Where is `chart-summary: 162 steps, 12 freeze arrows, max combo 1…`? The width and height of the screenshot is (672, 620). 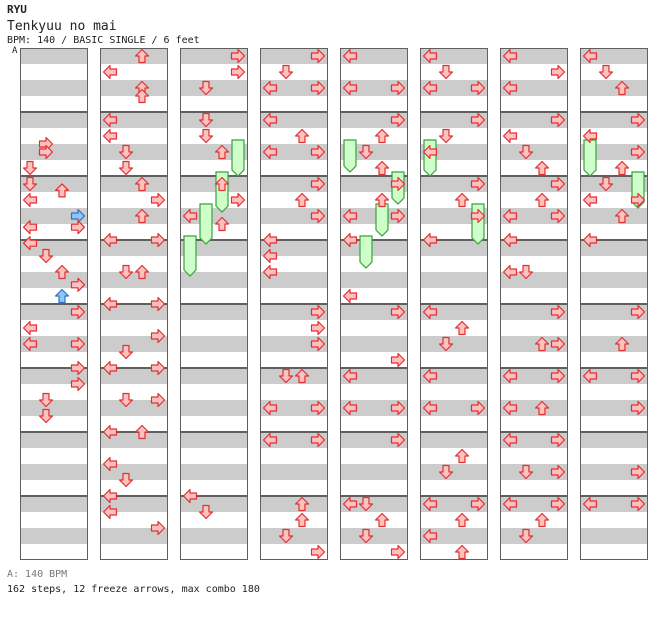
chart-summary: 162 steps, 12 freeze arrows, max combo 1… is located at coordinates (133, 589).